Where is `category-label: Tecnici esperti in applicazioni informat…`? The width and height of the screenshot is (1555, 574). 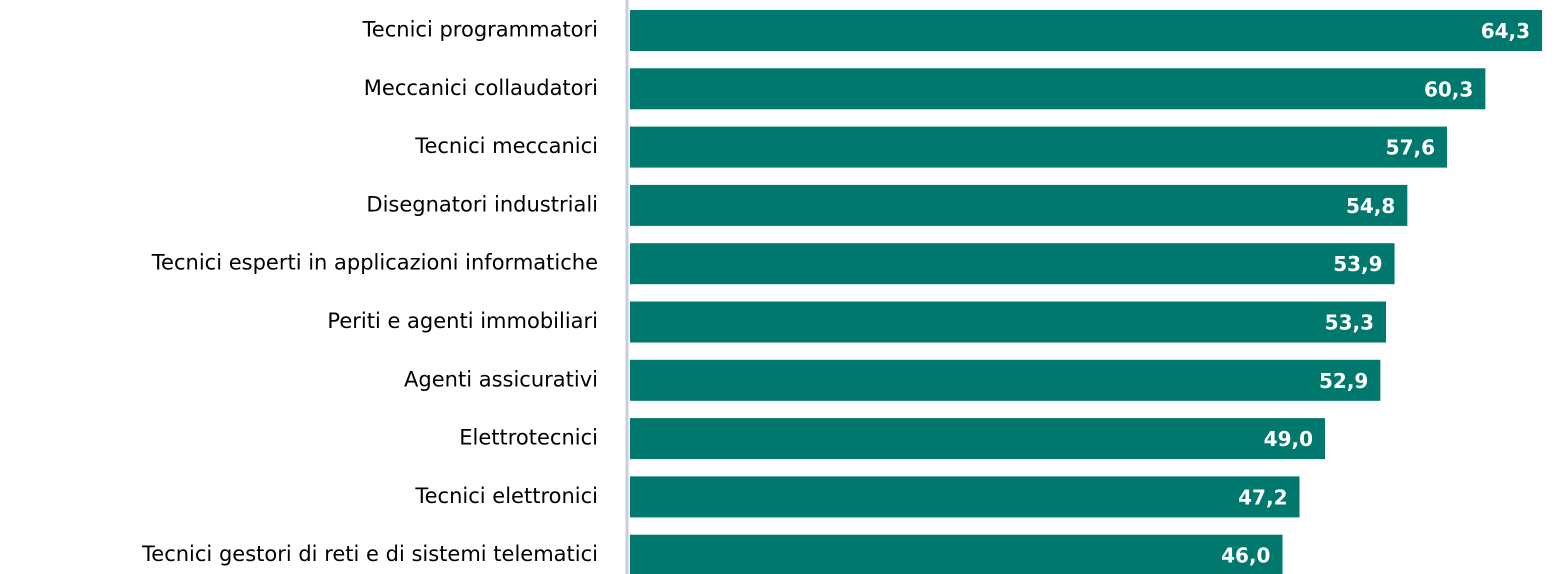
category-label: Tecnici esperti in applicazioni informat… is located at coordinates (374, 263).